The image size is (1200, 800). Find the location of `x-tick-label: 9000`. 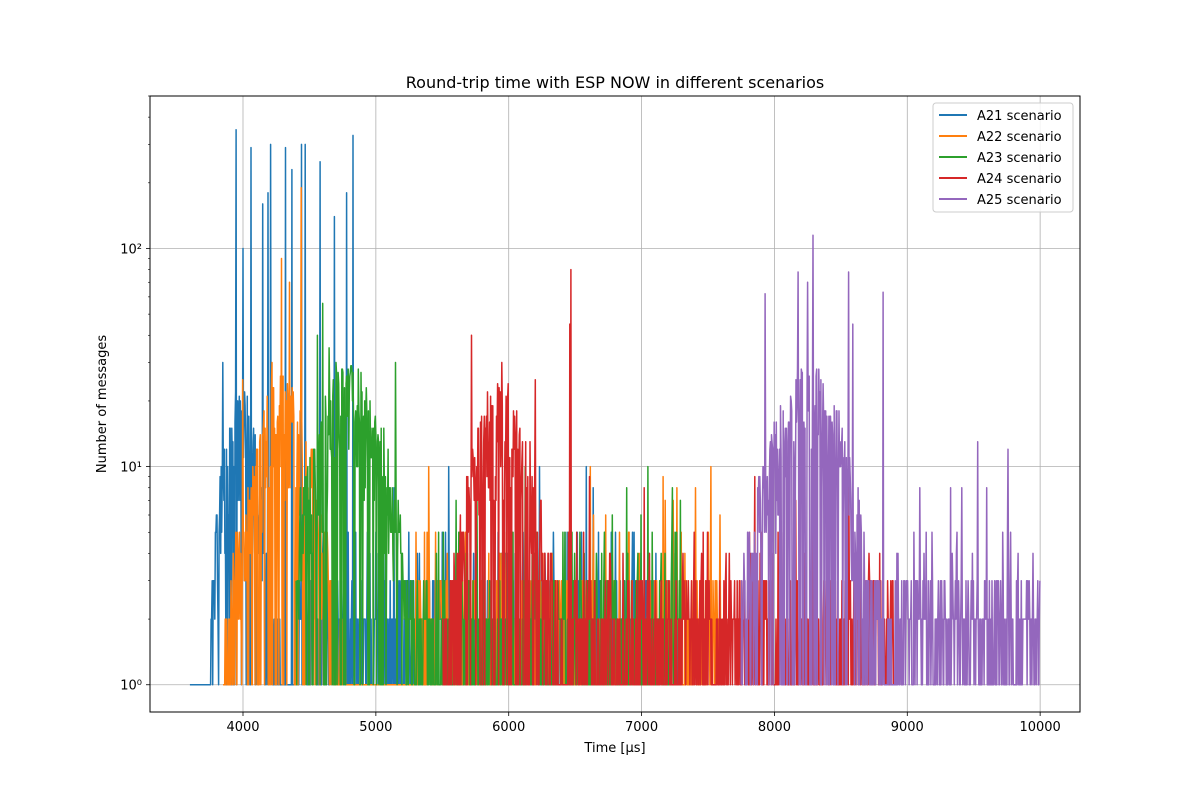

x-tick-label: 9000 is located at coordinates (907, 727).